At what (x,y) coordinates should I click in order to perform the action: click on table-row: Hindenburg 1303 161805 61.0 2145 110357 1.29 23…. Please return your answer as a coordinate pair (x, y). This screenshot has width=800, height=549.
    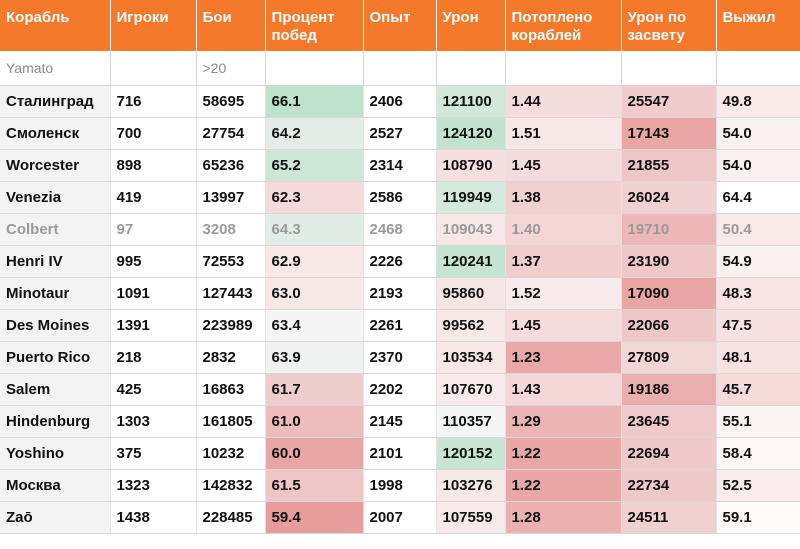
    Looking at the image, I should click on (400, 421).